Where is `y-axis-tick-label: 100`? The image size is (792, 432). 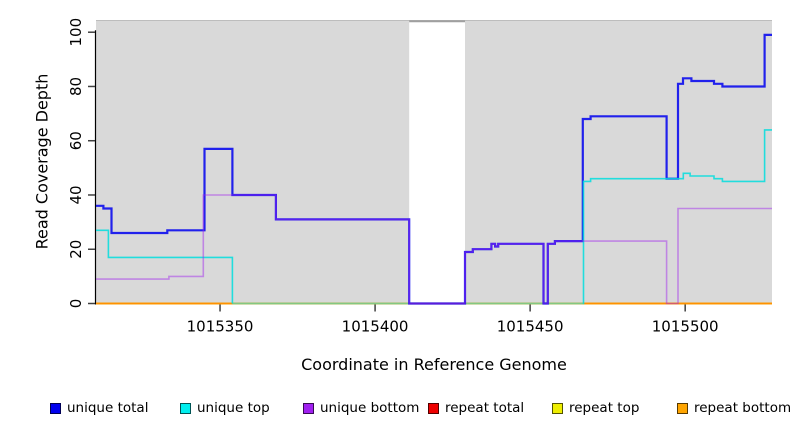 y-axis-tick-label: 100 is located at coordinates (76, 32).